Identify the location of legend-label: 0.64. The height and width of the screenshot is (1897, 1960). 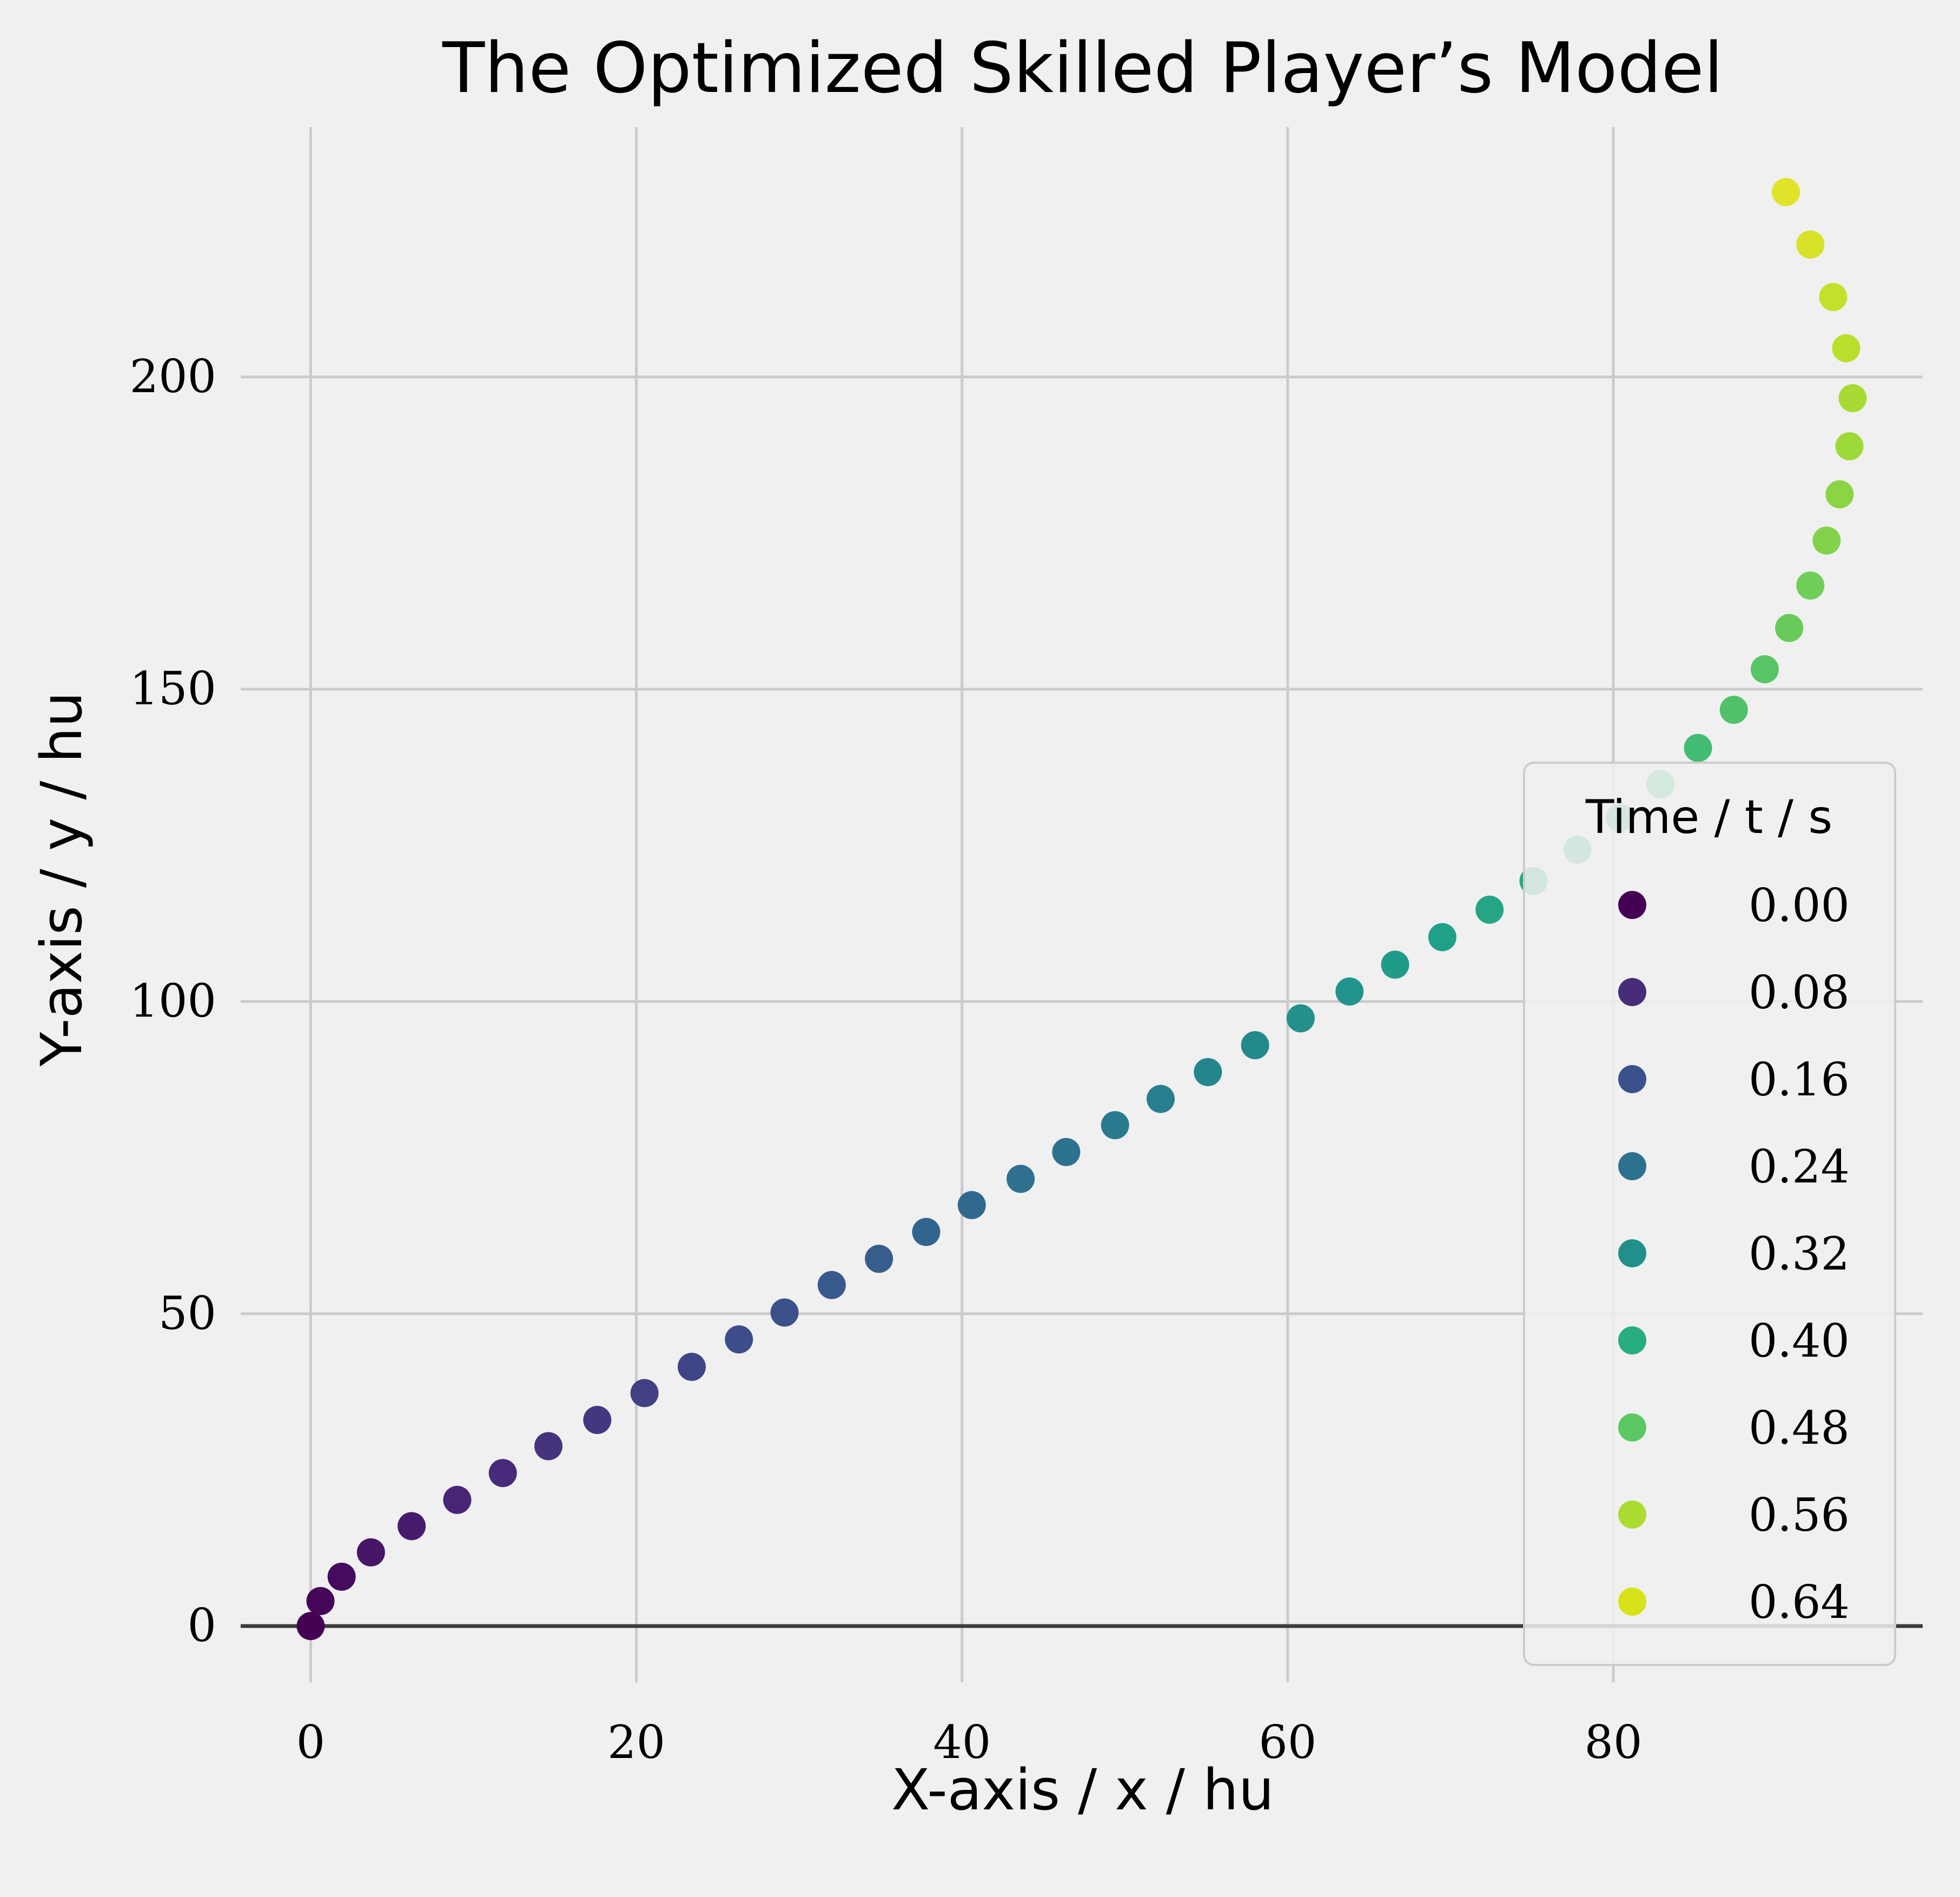
(1799, 1602).